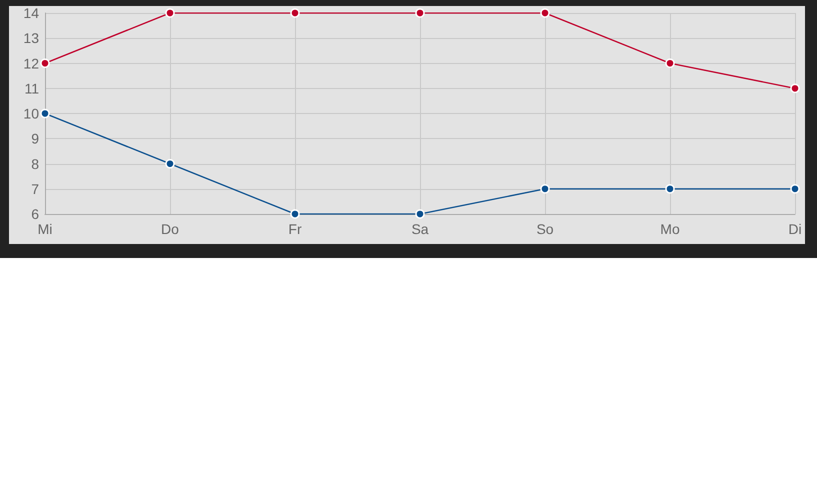 The image size is (817, 496). I want to click on x-tick-label: Sa, so click(420, 229).